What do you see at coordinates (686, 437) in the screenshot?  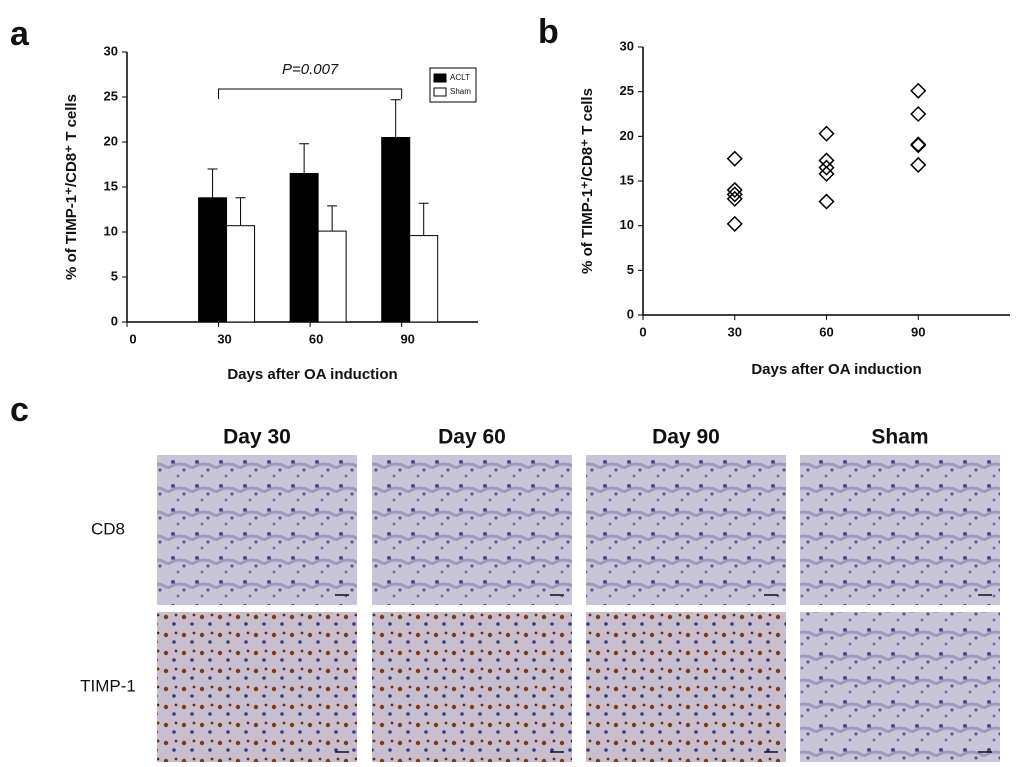 I see `column-header: Day 90` at bounding box center [686, 437].